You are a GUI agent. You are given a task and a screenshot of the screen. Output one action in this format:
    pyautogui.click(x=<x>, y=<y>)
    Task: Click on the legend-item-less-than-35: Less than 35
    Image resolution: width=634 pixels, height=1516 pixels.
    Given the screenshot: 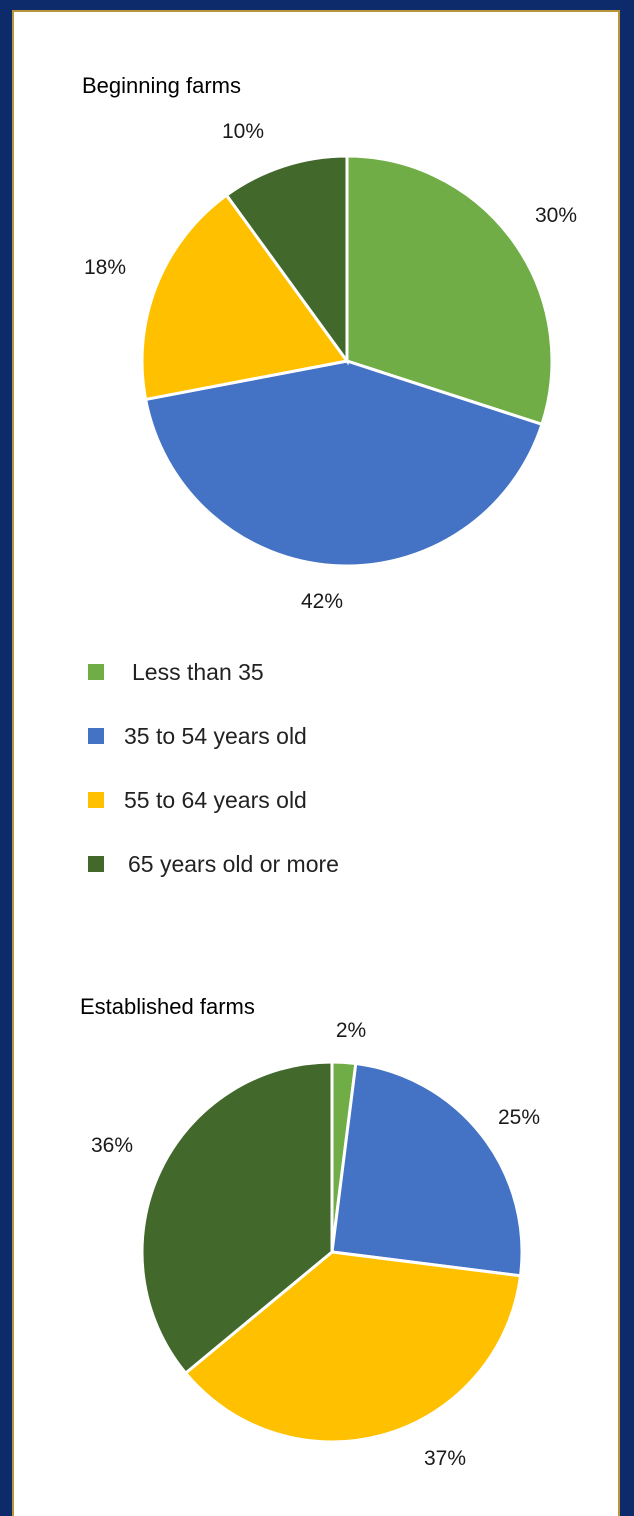 What is the action you would take?
    pyautogui.click(x=278, y=672)
    